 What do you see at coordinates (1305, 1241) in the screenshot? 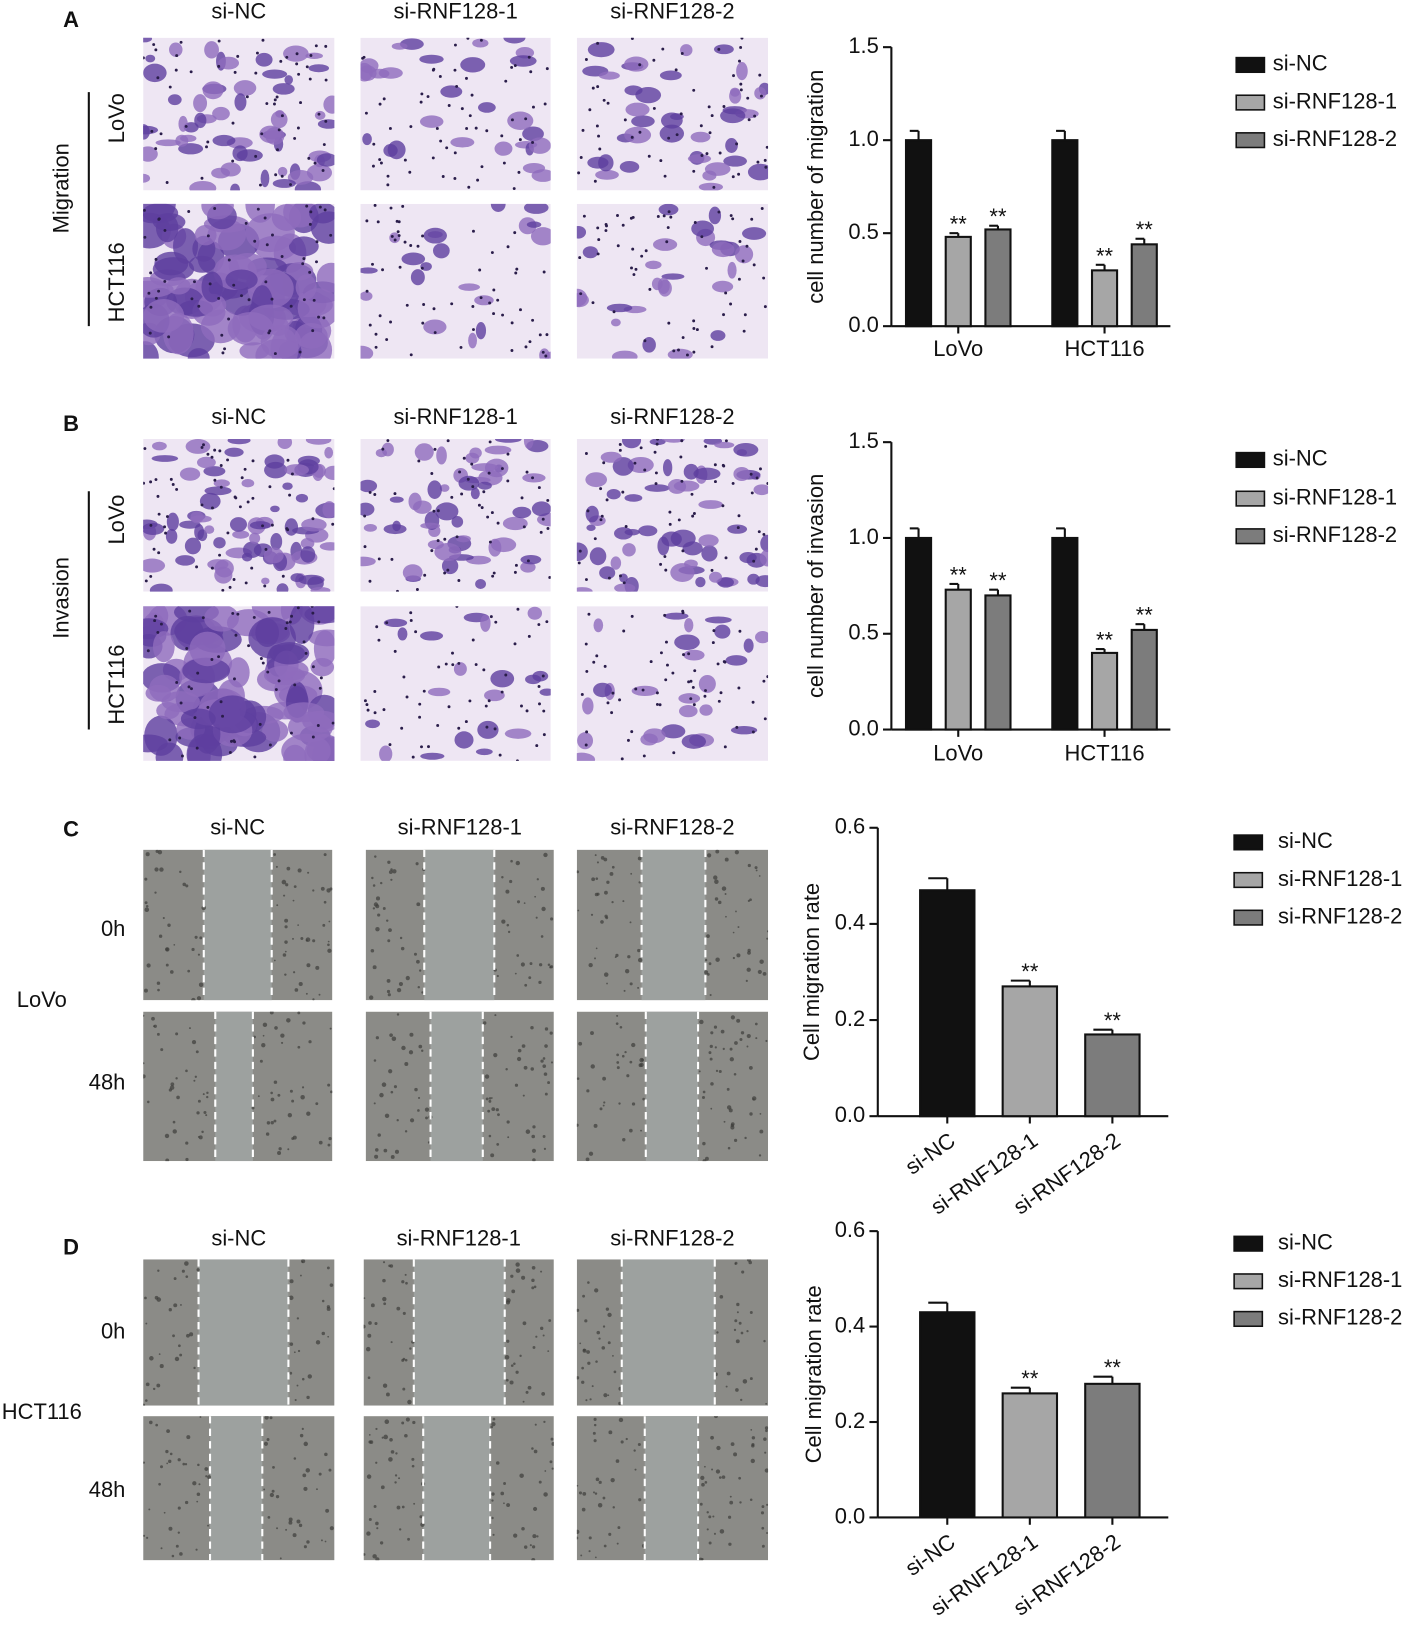
I see `legend-label: si-NC` at bounding box center [1305, 1241].